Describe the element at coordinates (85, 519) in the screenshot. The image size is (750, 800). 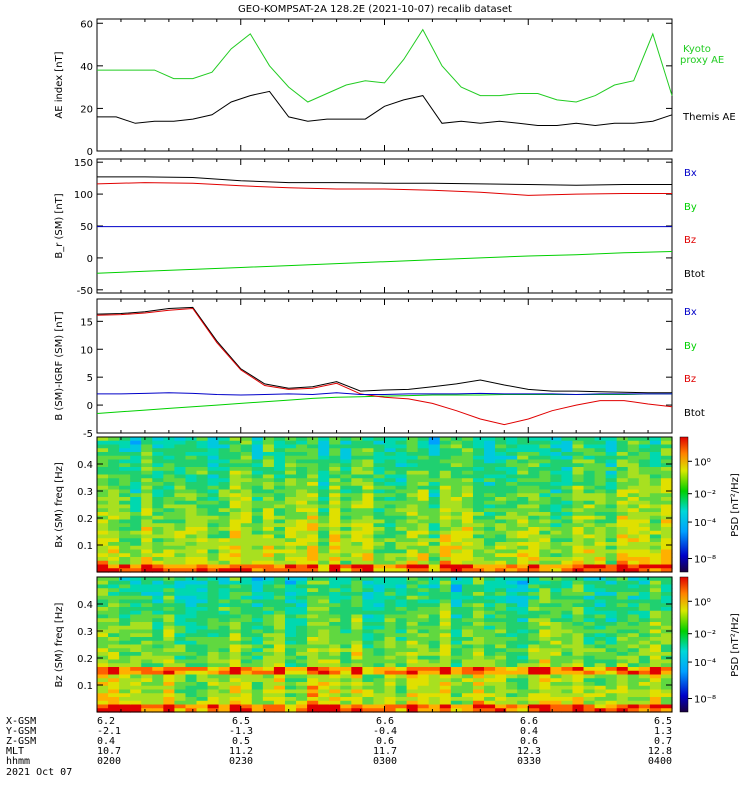
I see `y-tick-label: 0.2` at that location.